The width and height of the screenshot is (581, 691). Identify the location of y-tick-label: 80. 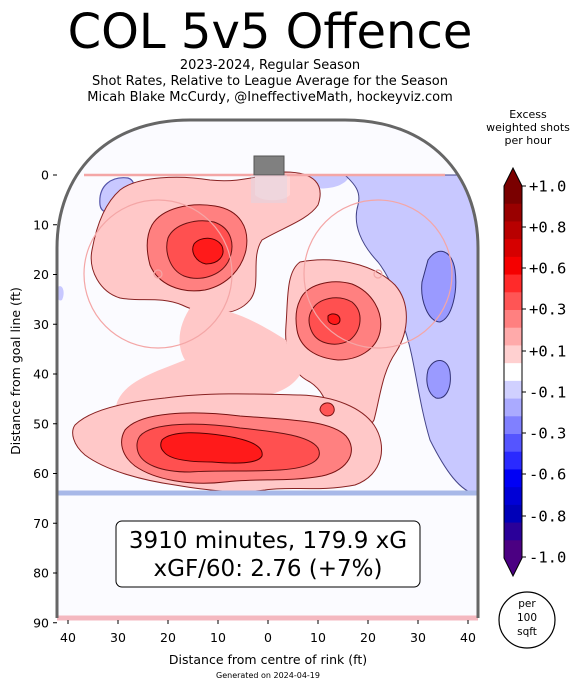
(41, 573).